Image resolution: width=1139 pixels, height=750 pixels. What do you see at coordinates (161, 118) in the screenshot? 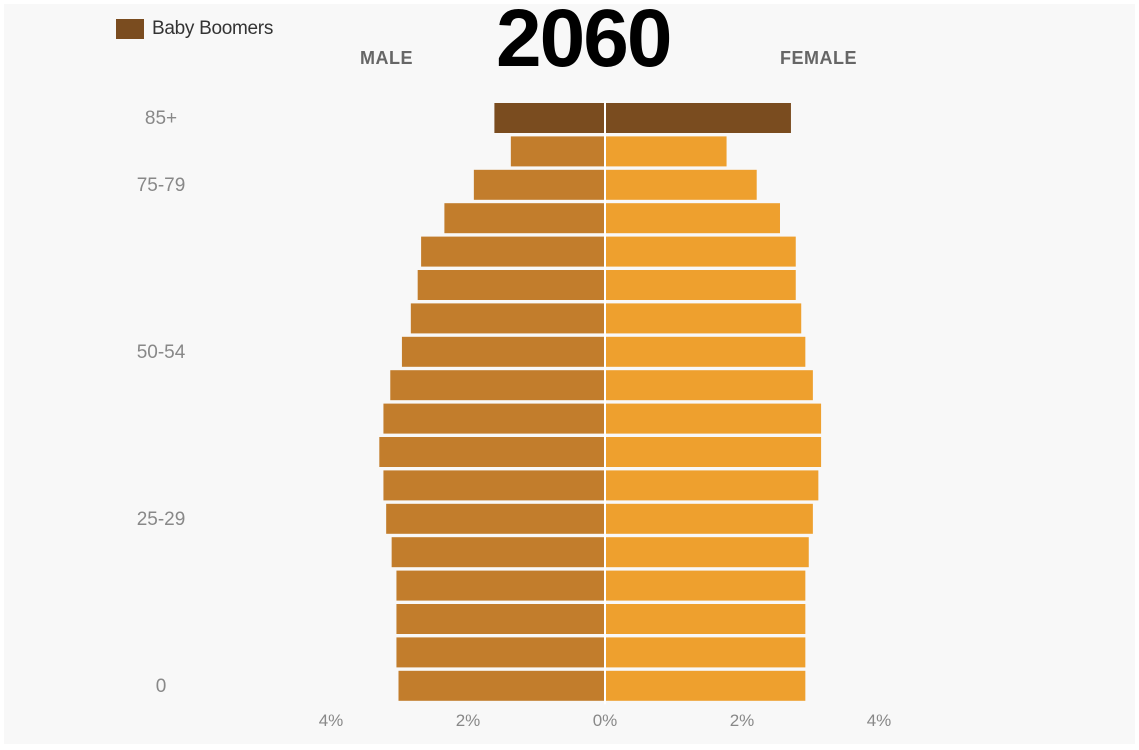
I see `age-group-label: 85+` at bounding box center [161, 118].